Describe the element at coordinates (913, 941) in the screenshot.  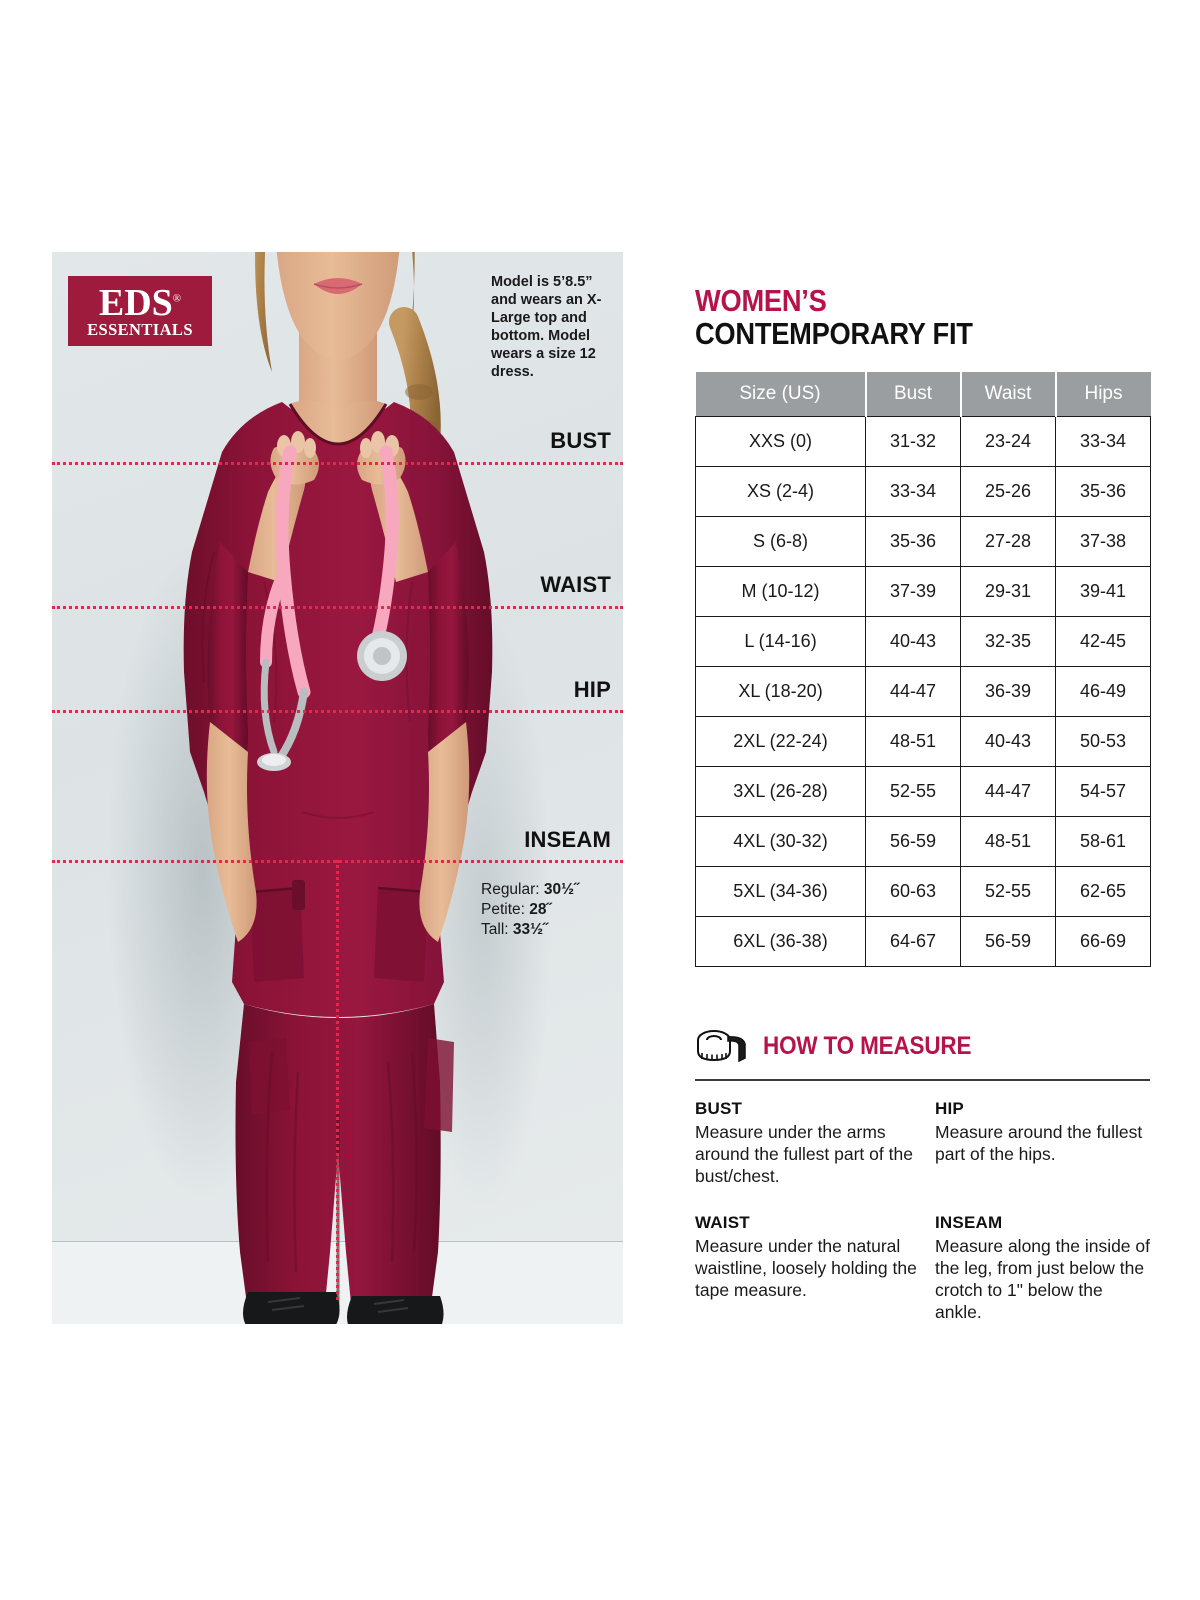
I see `cell-bust: 64-67` at that location.